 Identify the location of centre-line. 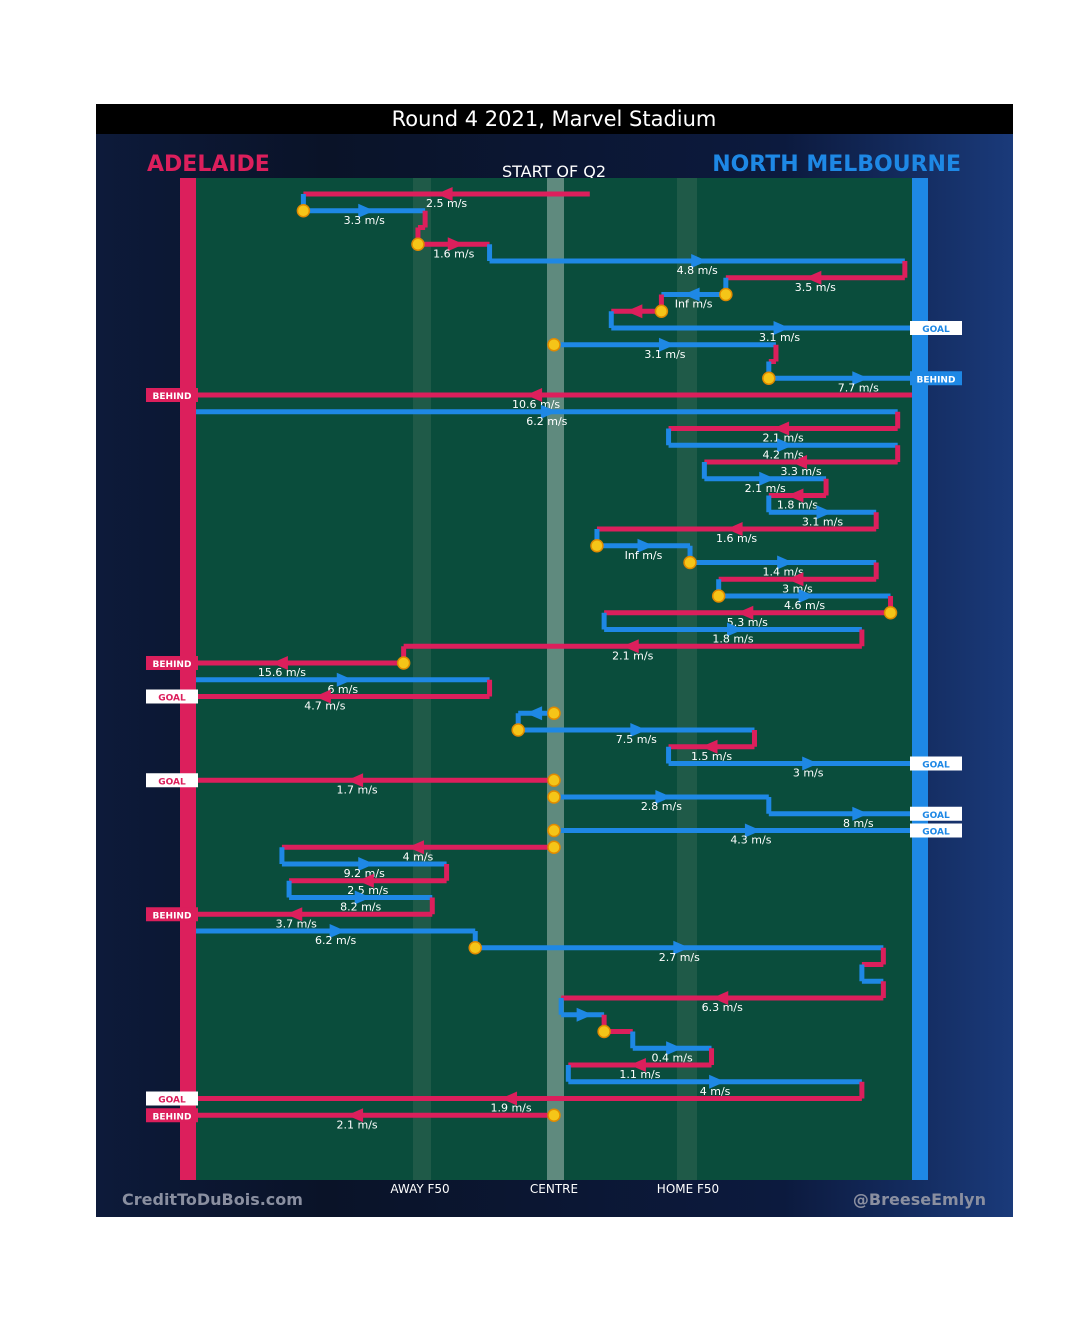
(555, 679).